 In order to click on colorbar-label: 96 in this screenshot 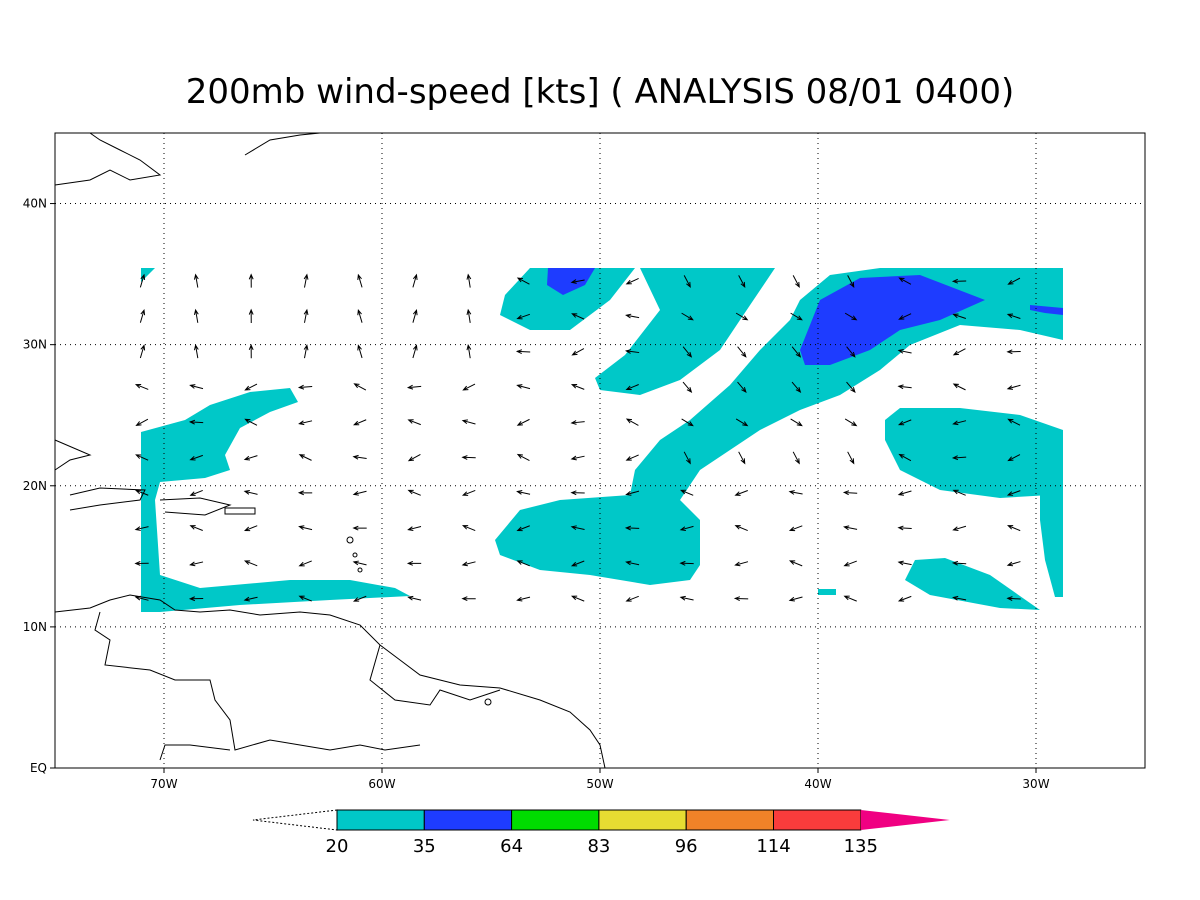, I will do `click(686, 846)`.